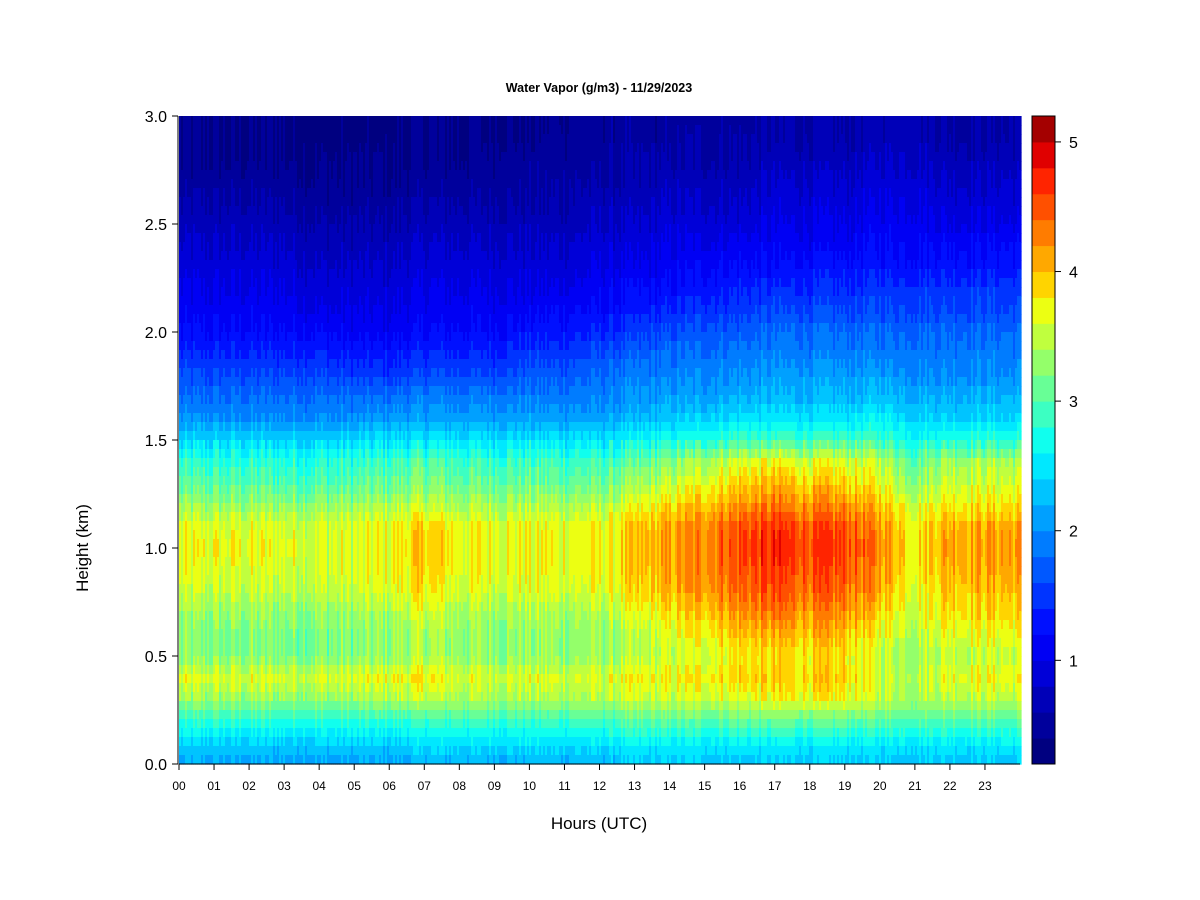  Describe the element at coordinates (599, 88) in the screenshot. I see `chart-title: Water Vapor (g/m3) - 11/29/2023` at that location.